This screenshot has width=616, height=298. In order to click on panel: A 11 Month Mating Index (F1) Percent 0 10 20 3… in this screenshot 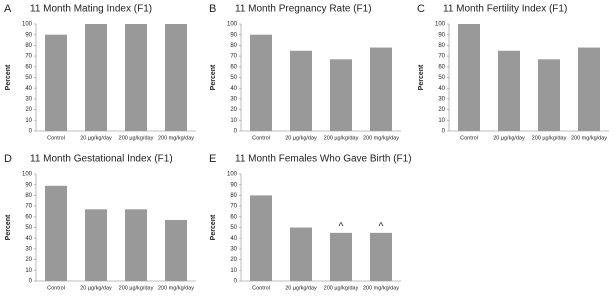, I will do `click(100, 72)`.